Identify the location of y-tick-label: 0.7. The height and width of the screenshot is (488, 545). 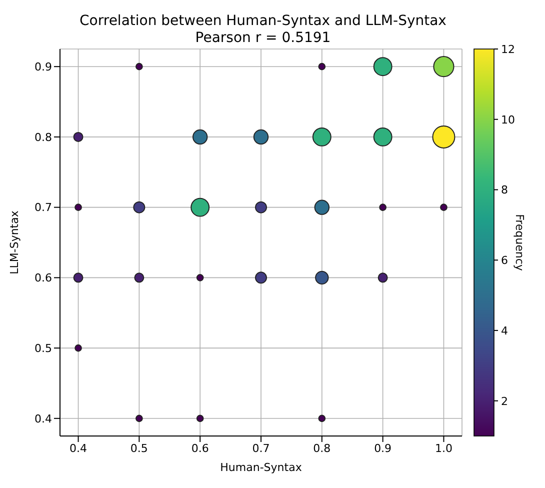
(43, 207).